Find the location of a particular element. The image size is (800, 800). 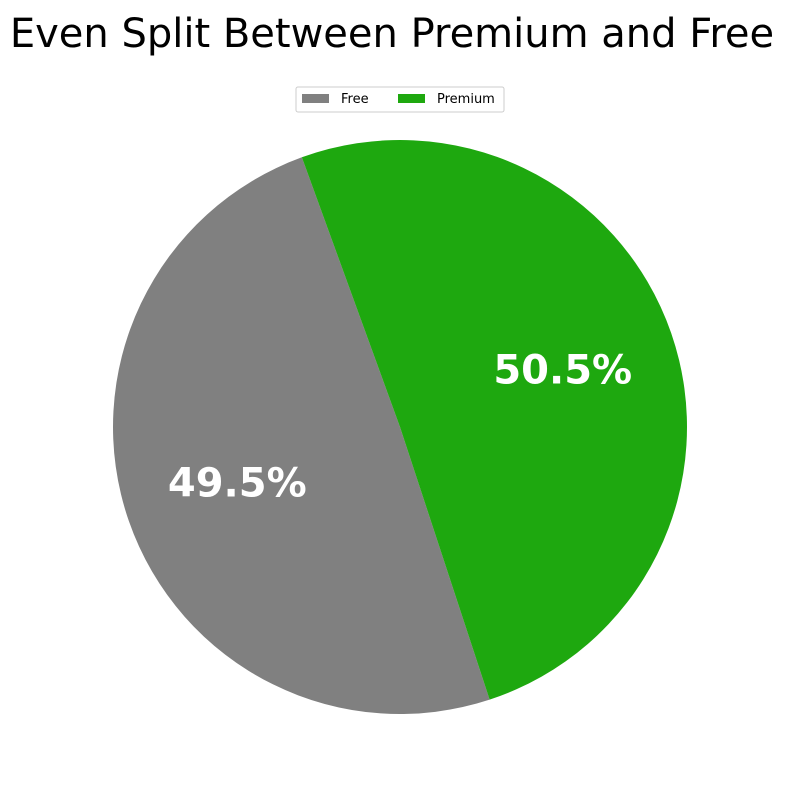

legend-label-free: Free is located at coordinates (355, 99).